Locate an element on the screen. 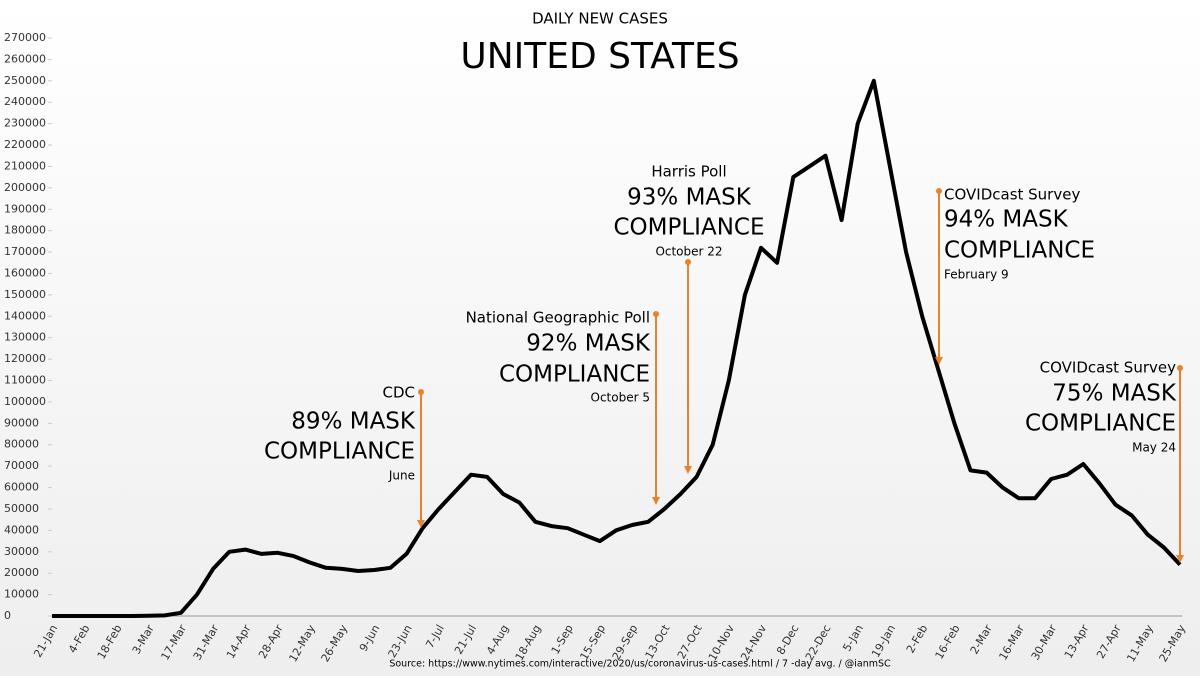 Image resolution: width=1200 pixels, height=676 pixels. y-tick-label: 70000 is located at coordinates (21, 465).